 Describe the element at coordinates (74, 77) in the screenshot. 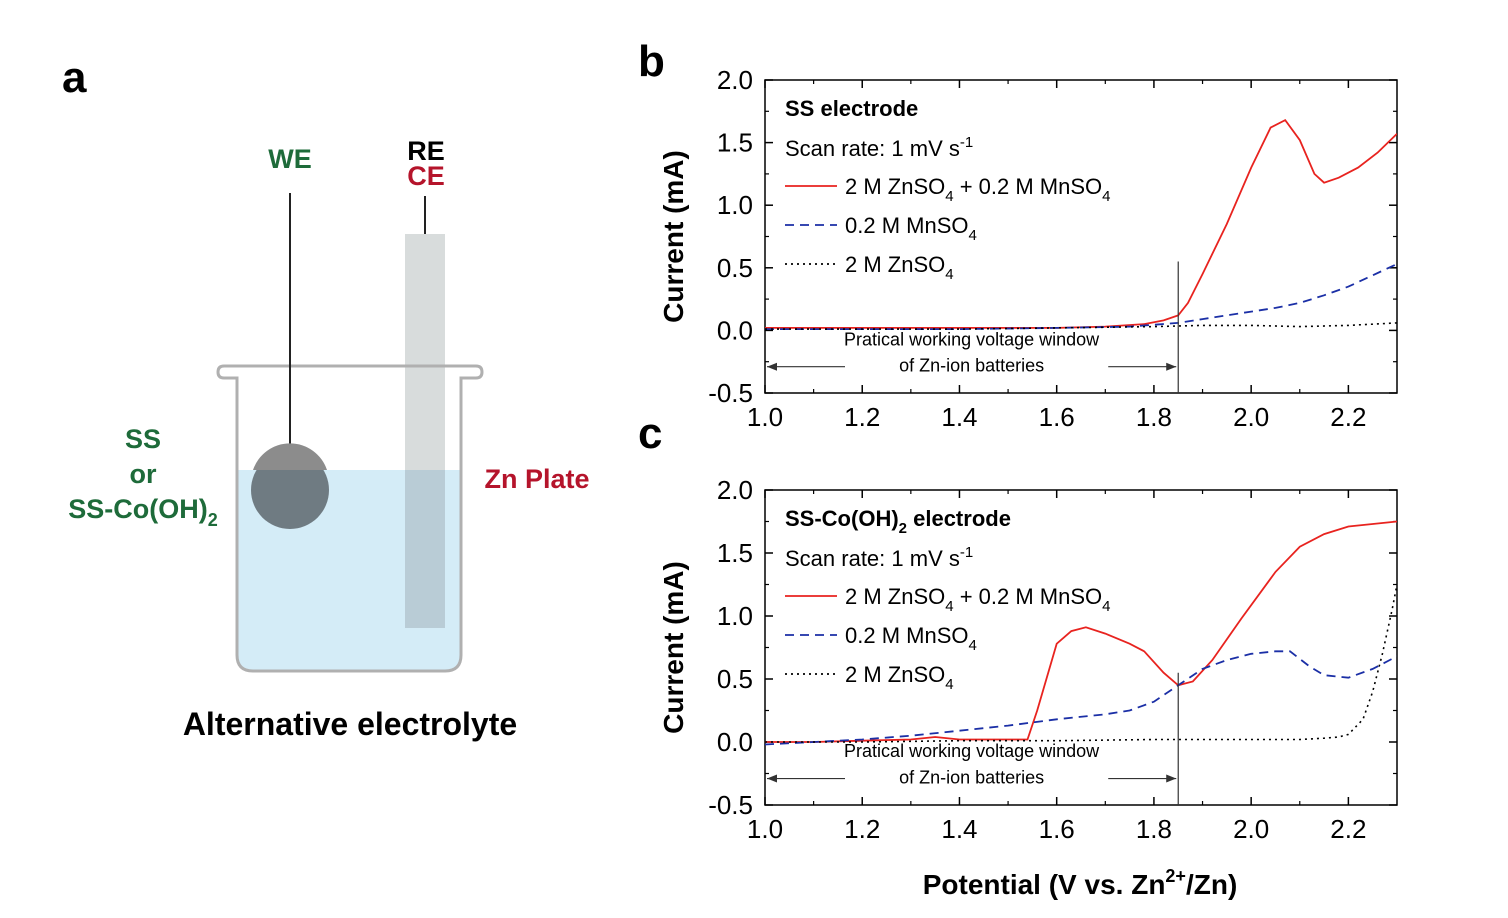

I see `panel-letter-a: a` at that location.